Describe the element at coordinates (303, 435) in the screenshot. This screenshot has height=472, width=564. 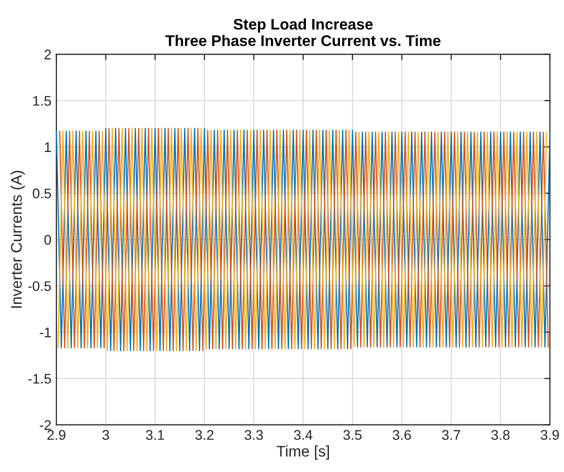
I see `x-tick-label: 3.4` at that location.